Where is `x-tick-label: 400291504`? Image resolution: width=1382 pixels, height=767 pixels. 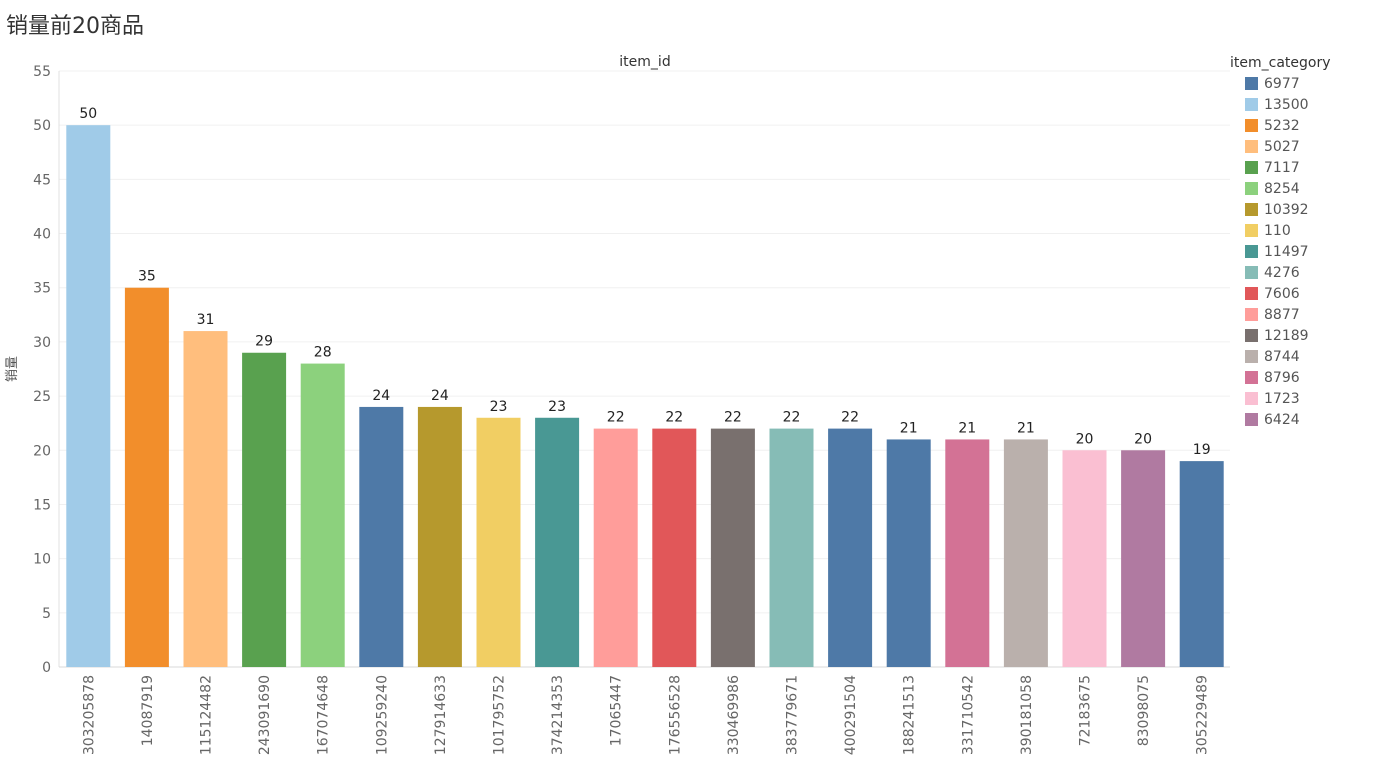 x-tick-label: 400291504 is located at coordinates (851, 715).